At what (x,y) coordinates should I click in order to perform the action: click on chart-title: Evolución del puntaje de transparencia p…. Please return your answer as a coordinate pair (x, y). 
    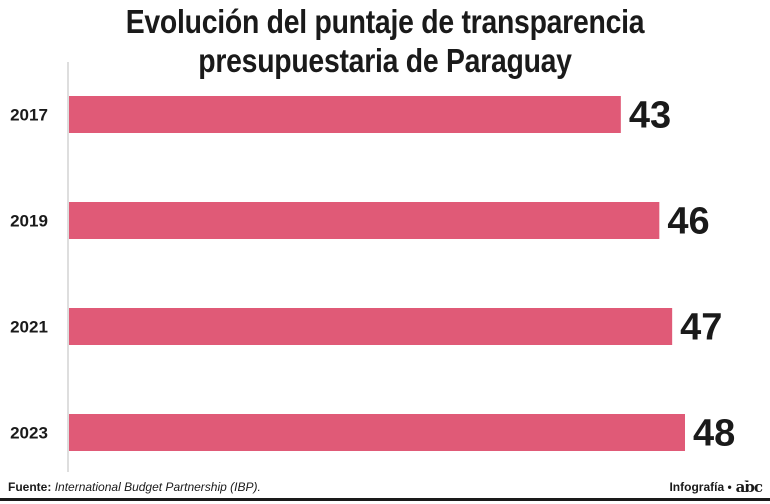
    Looking at the image, I should click on (385, 41).